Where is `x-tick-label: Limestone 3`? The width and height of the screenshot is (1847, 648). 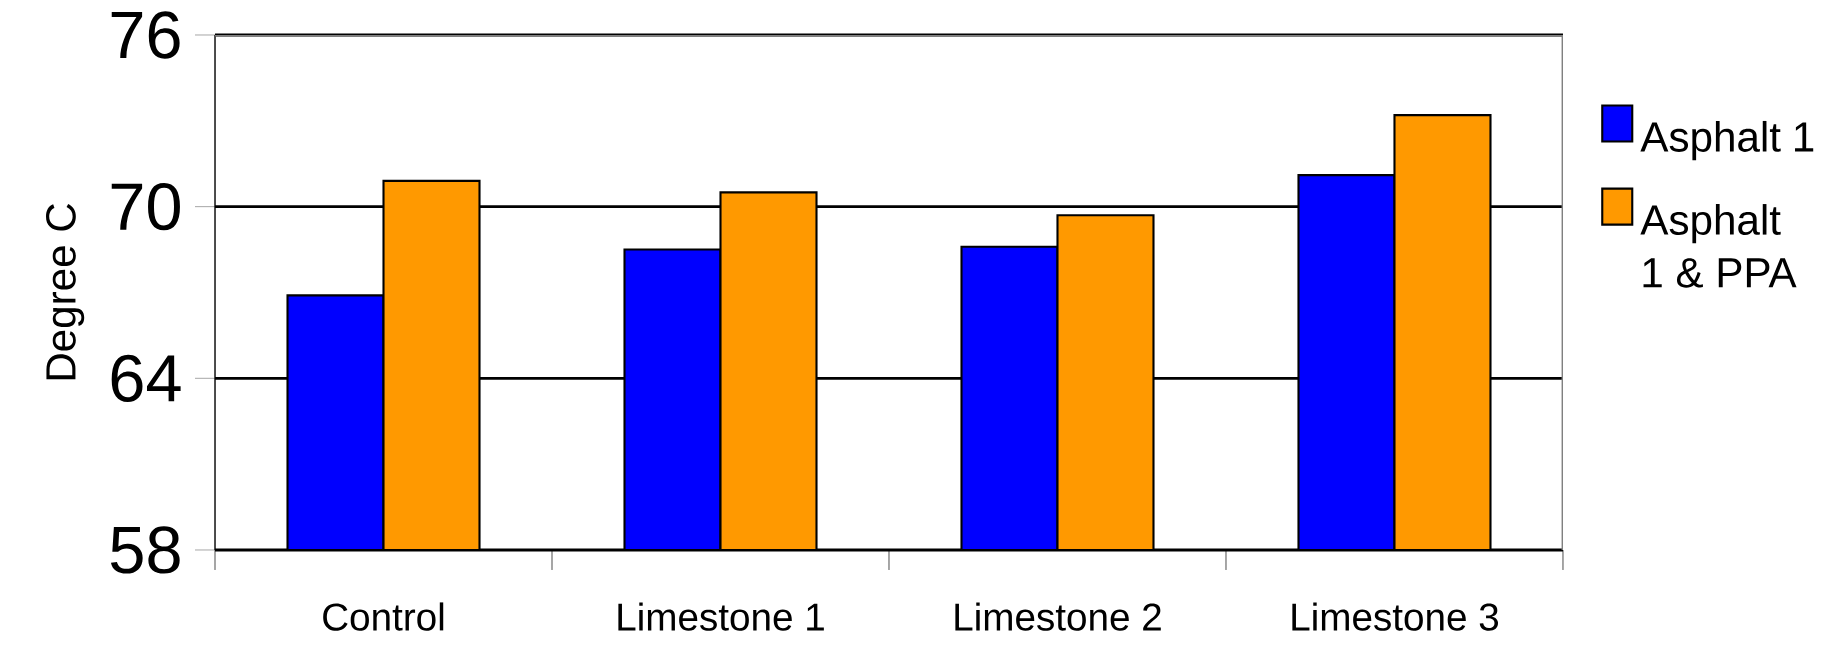 x-tick-label: Limestone 3 is located at coordinates (1395, 616).